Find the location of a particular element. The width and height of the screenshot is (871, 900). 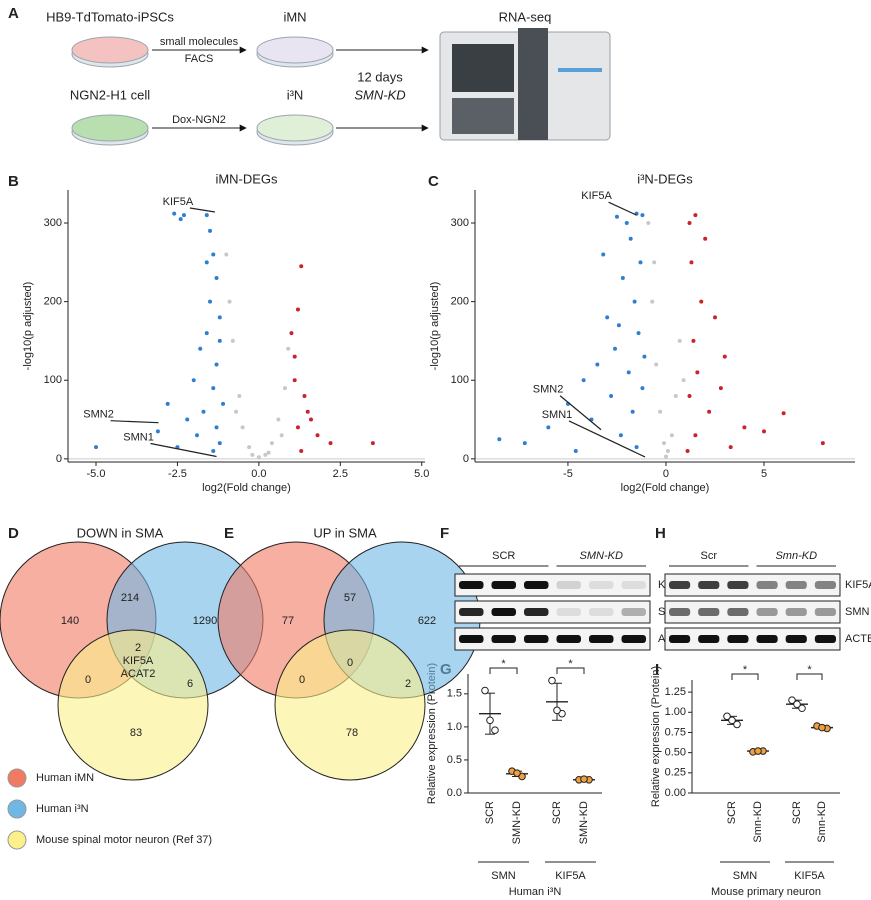

venn-count: 214 is located at coordinates (130, 598).